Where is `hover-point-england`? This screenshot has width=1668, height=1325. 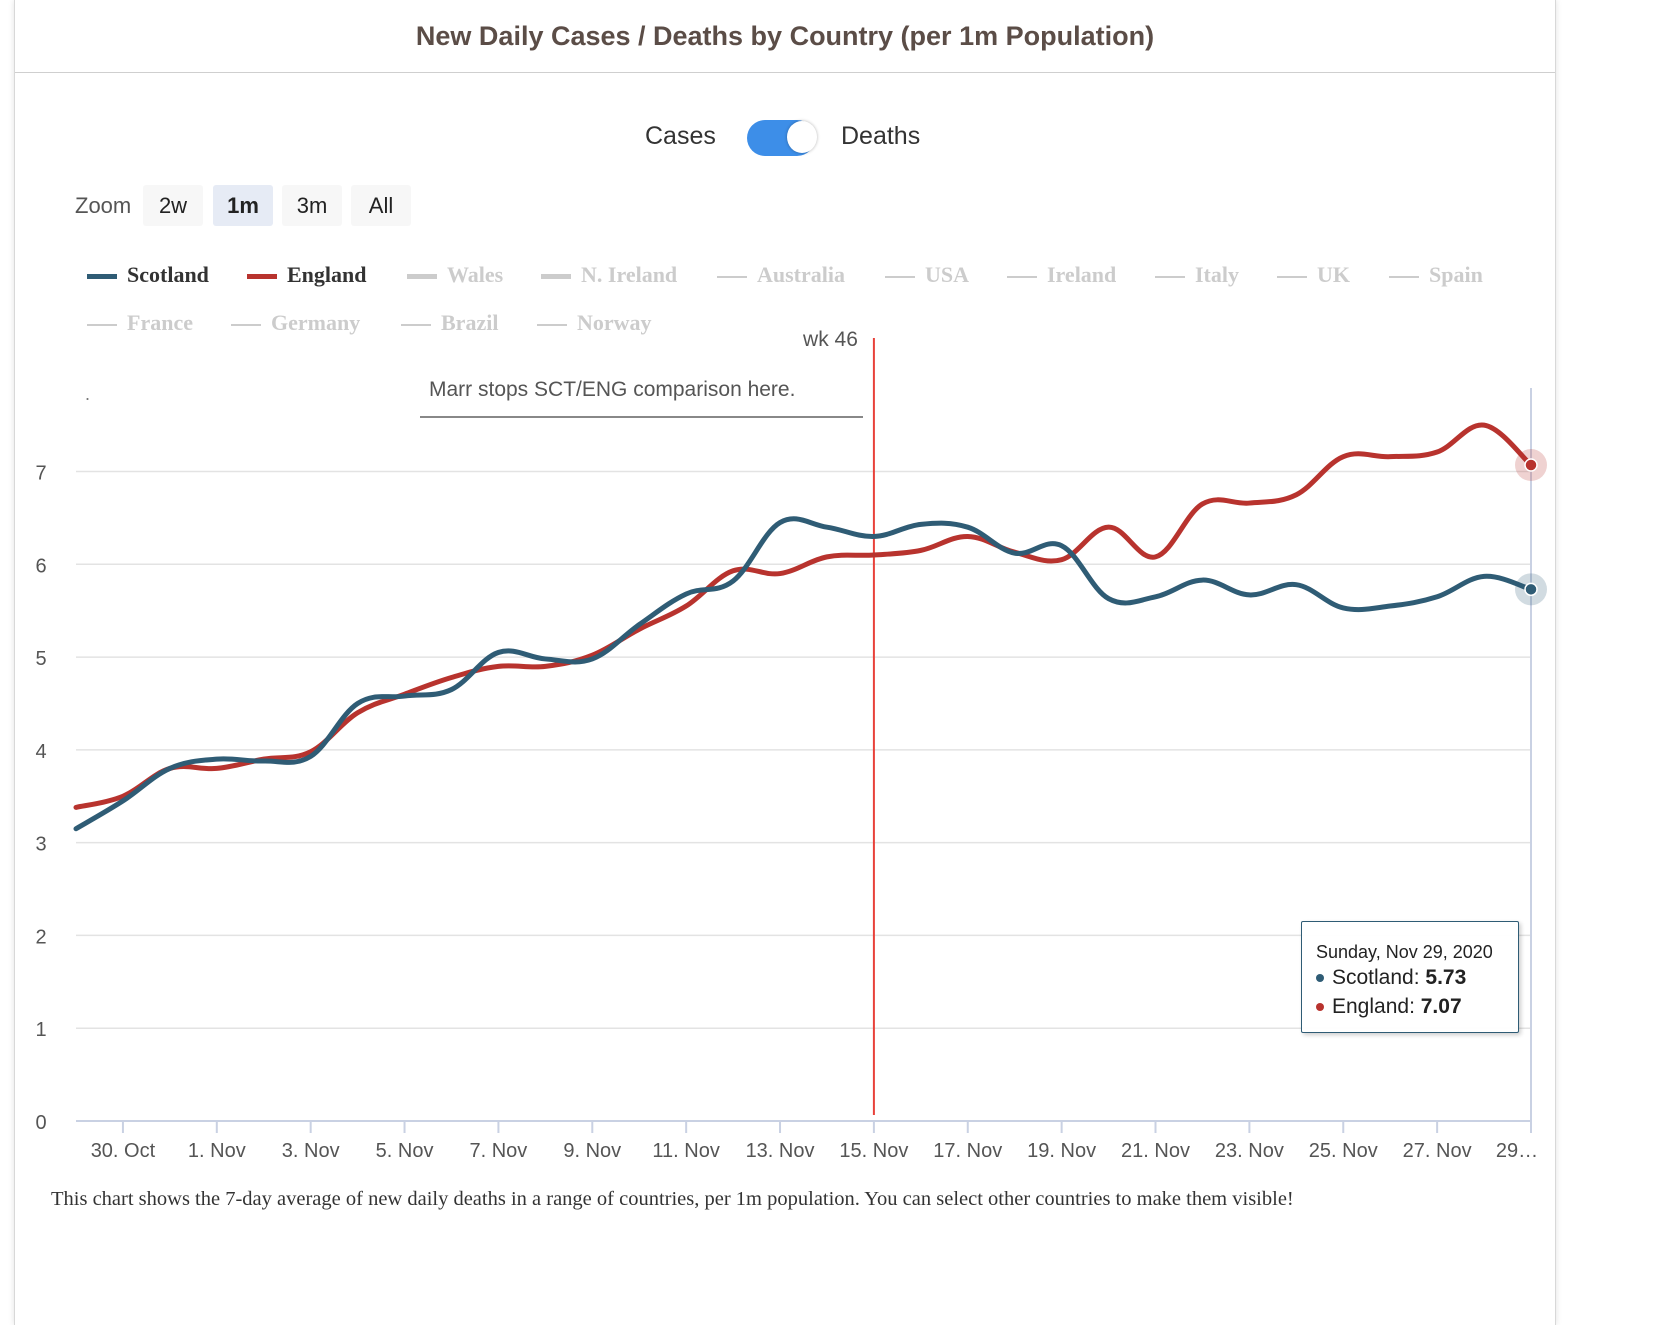 hover-point-england is located at coordinates (1531, 465).